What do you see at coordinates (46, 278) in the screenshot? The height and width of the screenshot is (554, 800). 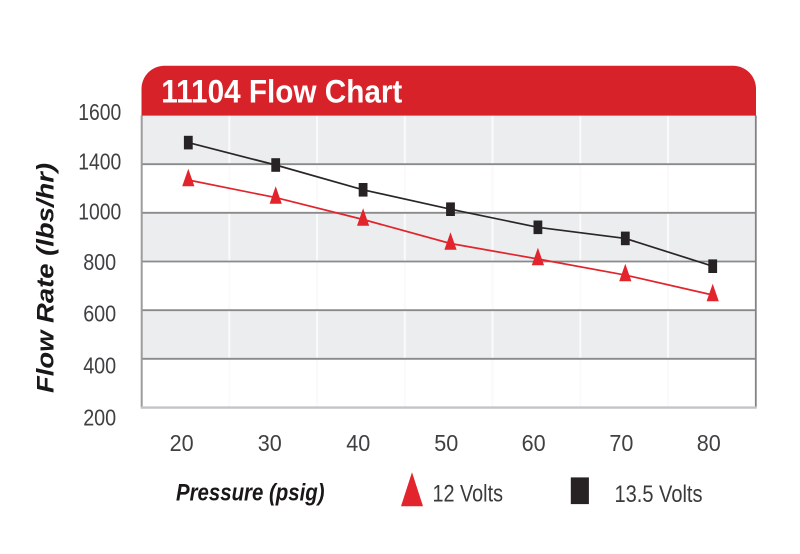 I see `svg-text: Flow Rate (lbs/hr)` at bounding box center [46, 278].